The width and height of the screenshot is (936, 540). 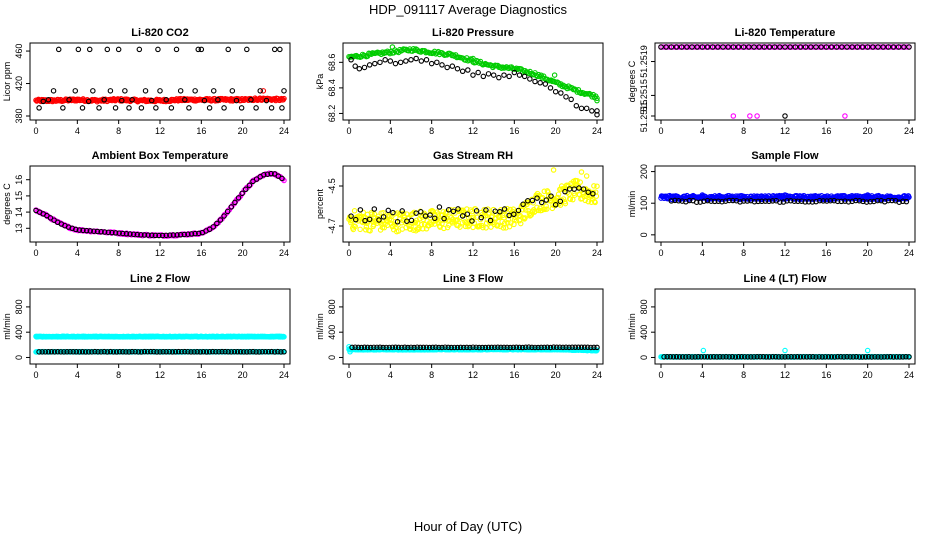 I want to click on chart-panel: Gas Stream RH percent-4.7 -4.5 0 4 8 12 16 20 24, so click(x=459, y=204).